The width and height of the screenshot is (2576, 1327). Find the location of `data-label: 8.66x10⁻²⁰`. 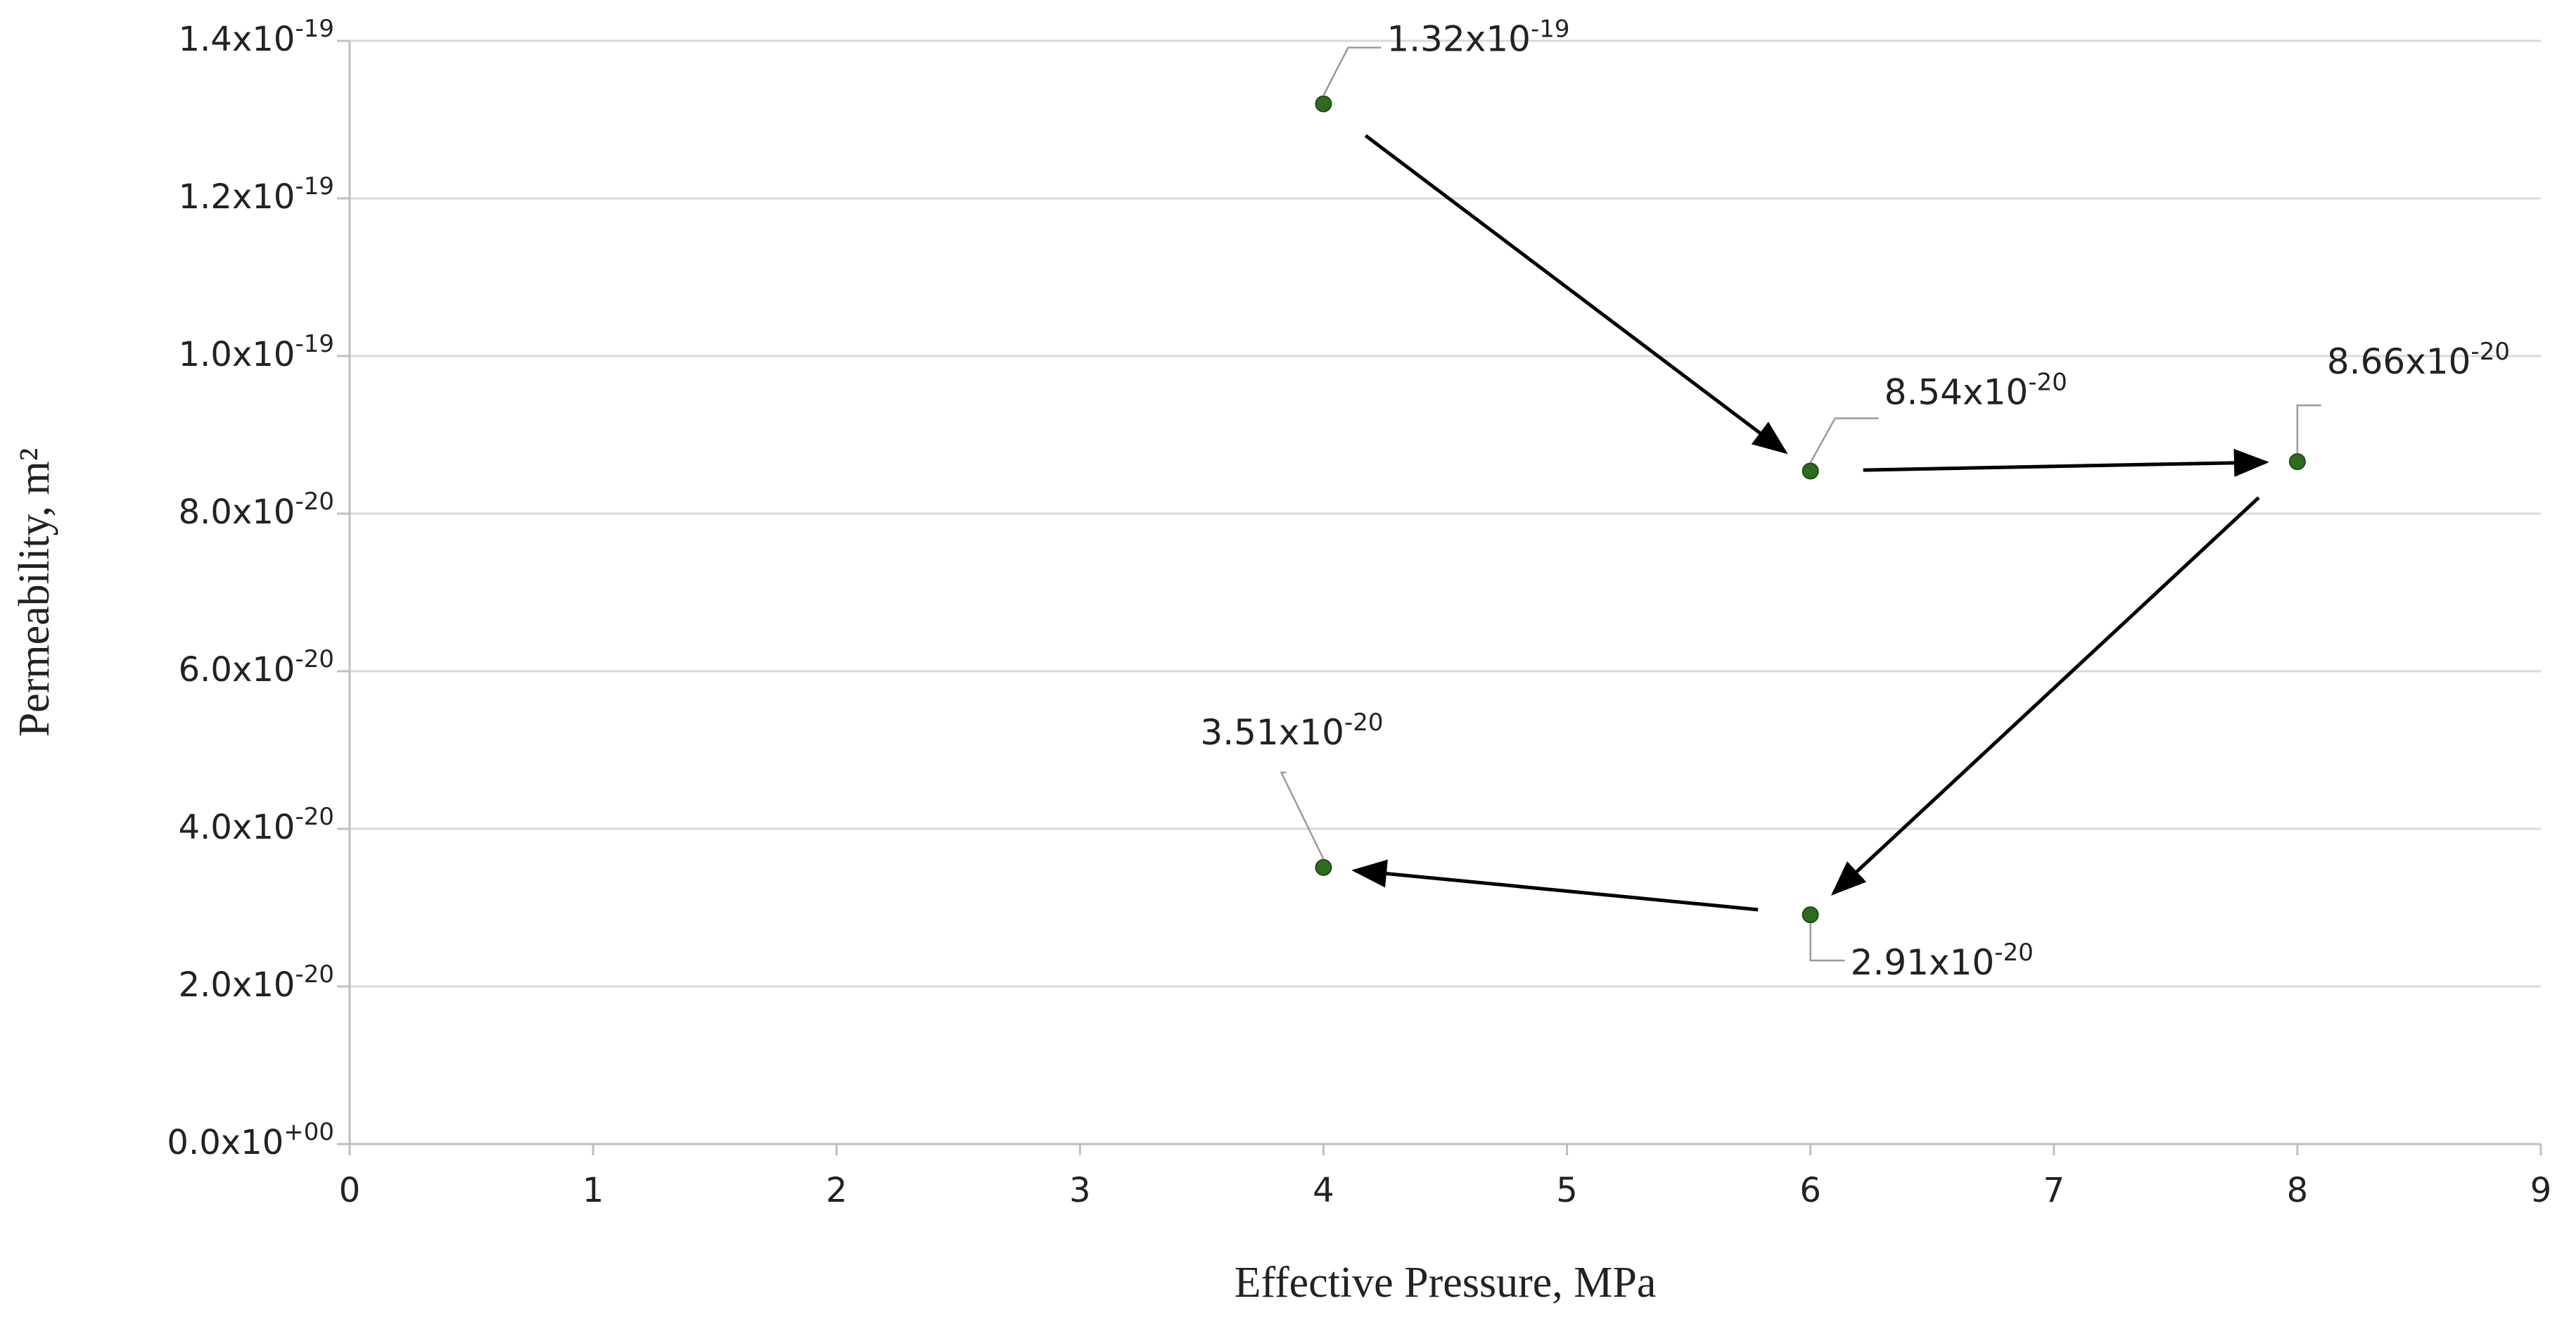

data-label: 8.66x10⁻²⁰ is located at coordinates (2418, 360).